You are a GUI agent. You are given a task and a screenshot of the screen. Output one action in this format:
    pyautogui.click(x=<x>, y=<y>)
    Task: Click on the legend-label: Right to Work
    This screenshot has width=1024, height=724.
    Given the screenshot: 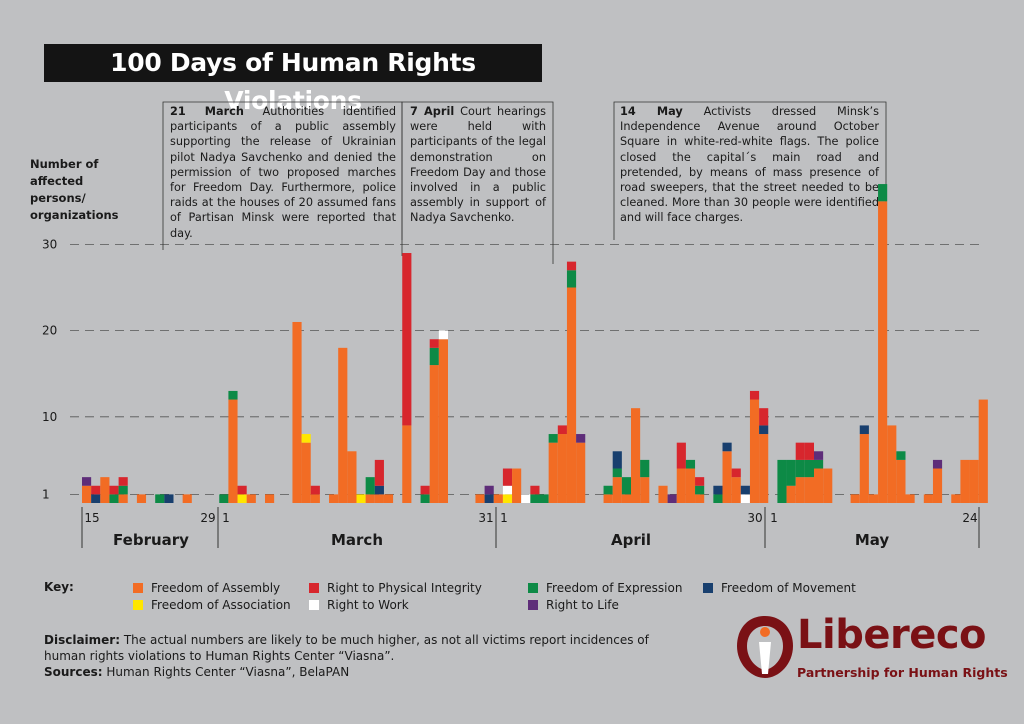 What is the action you would take?
    pyautogui.click(x=368, y=605)
    